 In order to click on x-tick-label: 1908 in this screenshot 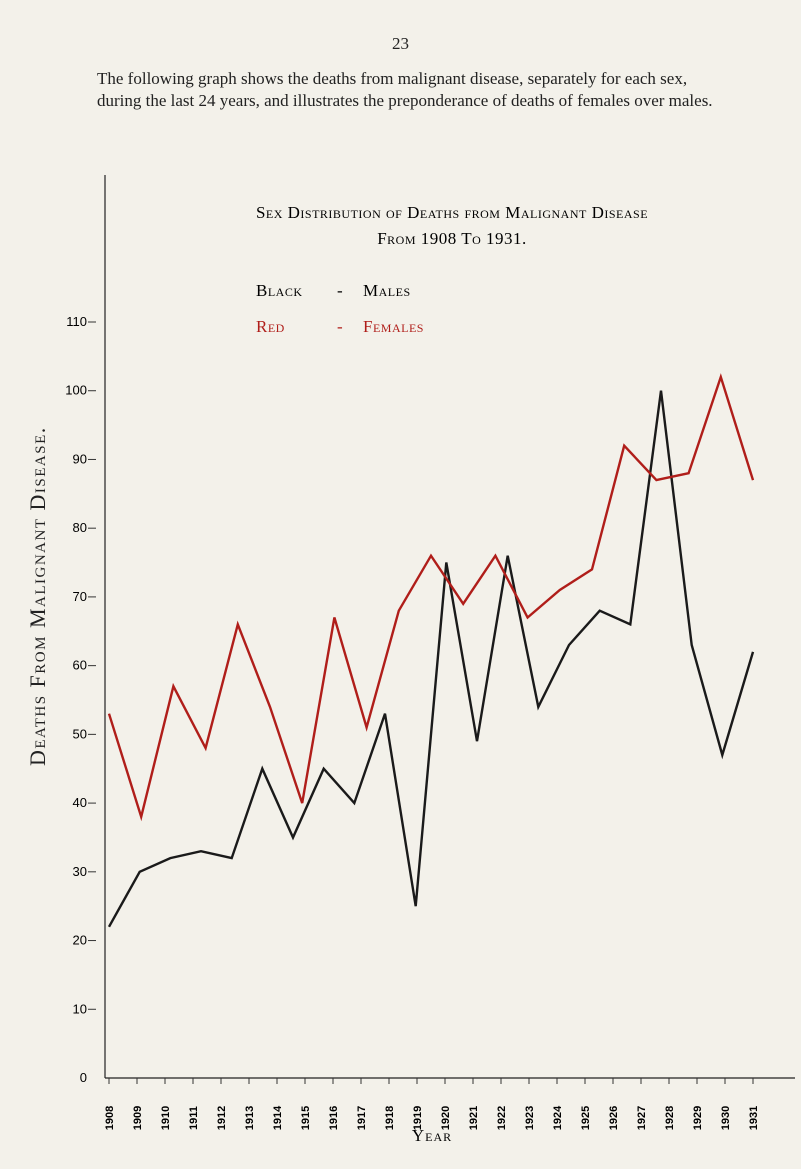, I will do `click(110, 1118)`.